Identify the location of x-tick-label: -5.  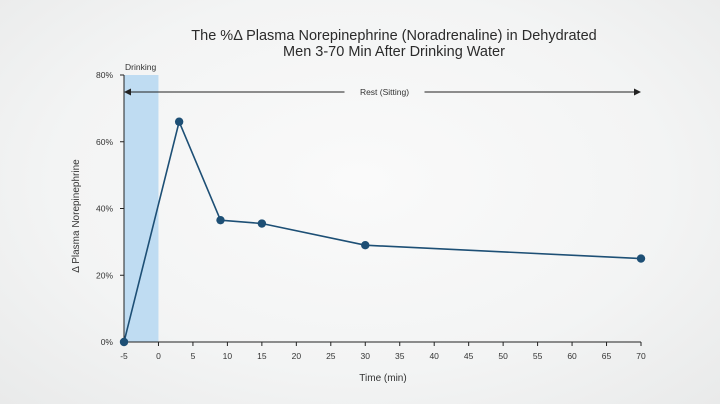
(124, 356).